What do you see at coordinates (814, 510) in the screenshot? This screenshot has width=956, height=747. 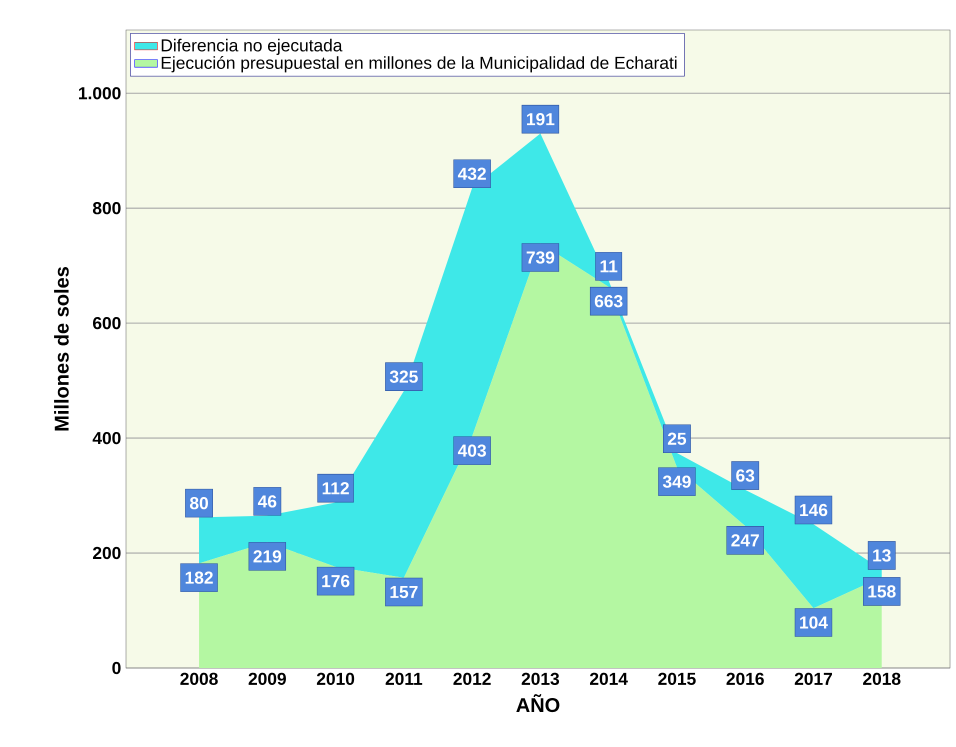 I see `data-label: 146` at bounding box center [814, 510].